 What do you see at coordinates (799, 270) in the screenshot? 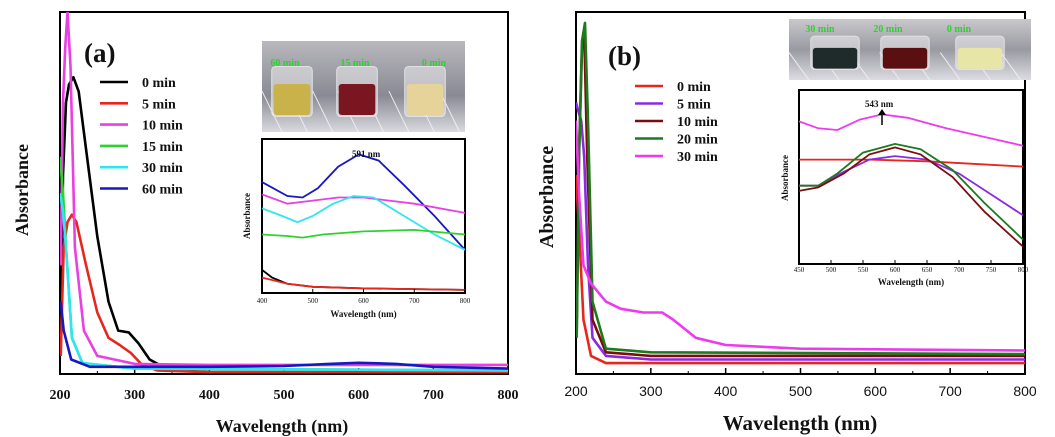
I see `inset-x-tick-label: 450` at bounding box center [799, 270].